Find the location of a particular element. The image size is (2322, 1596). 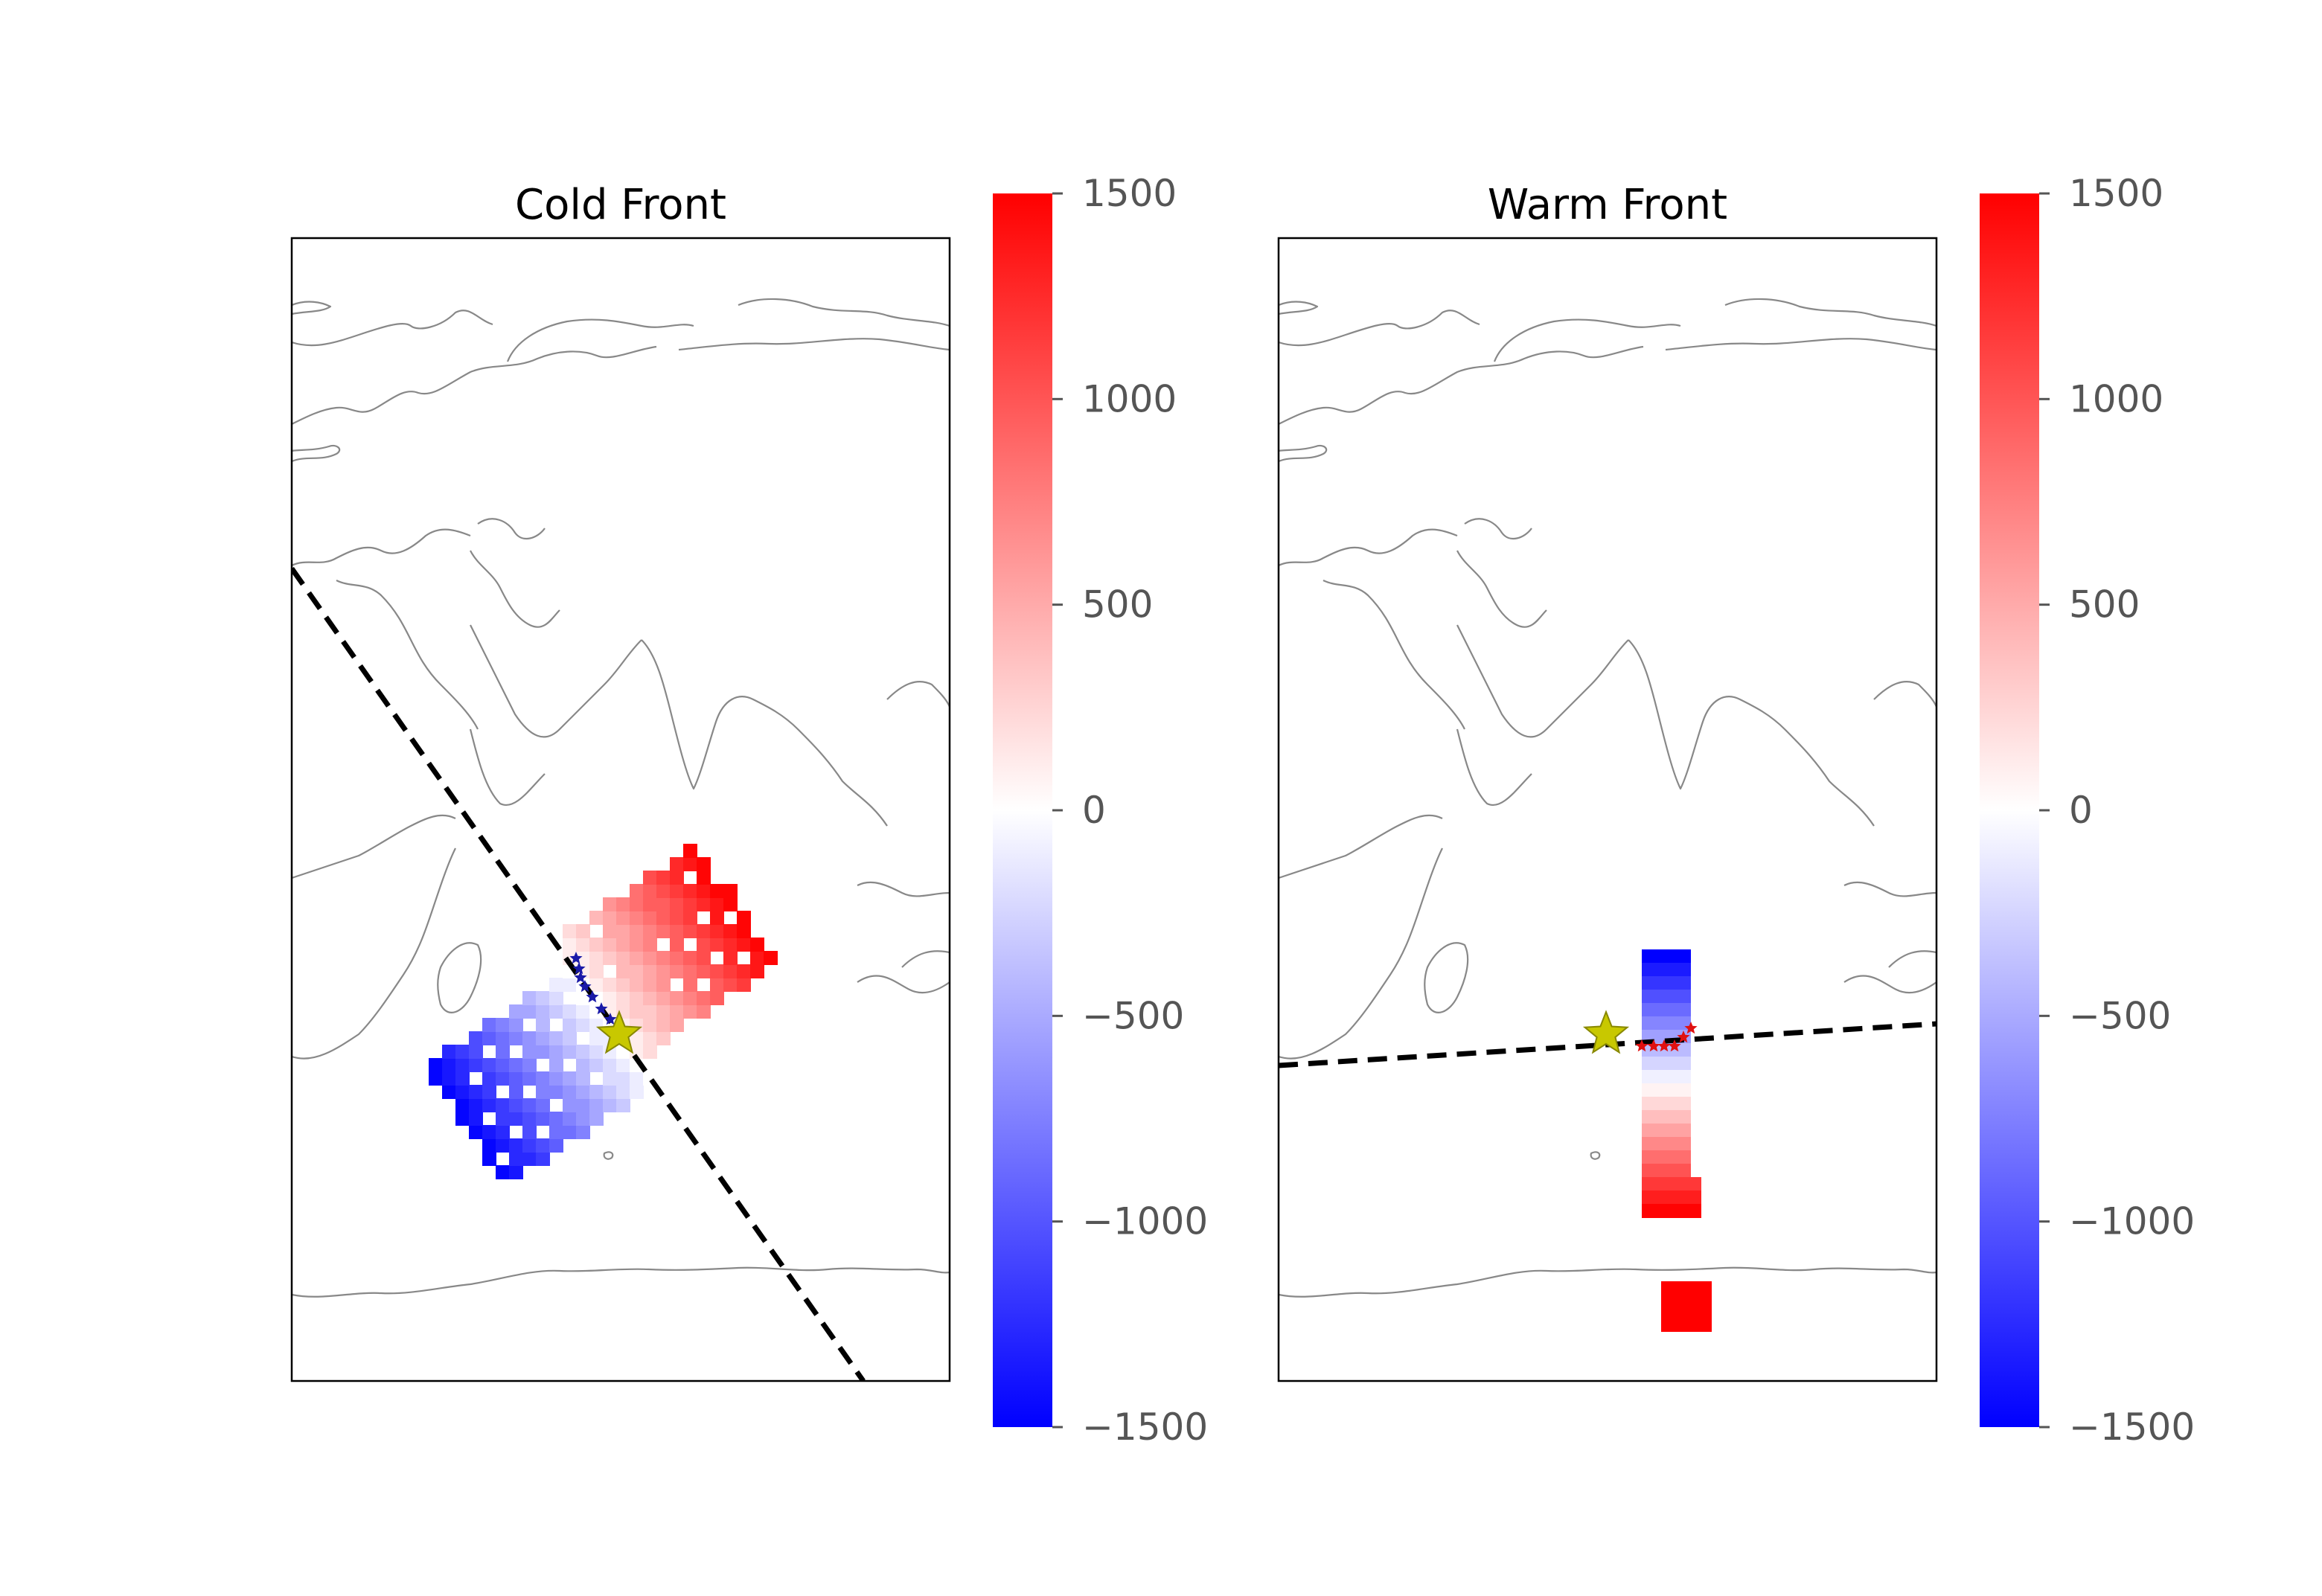

cold-front-field is located at coordinates (603, 1011).